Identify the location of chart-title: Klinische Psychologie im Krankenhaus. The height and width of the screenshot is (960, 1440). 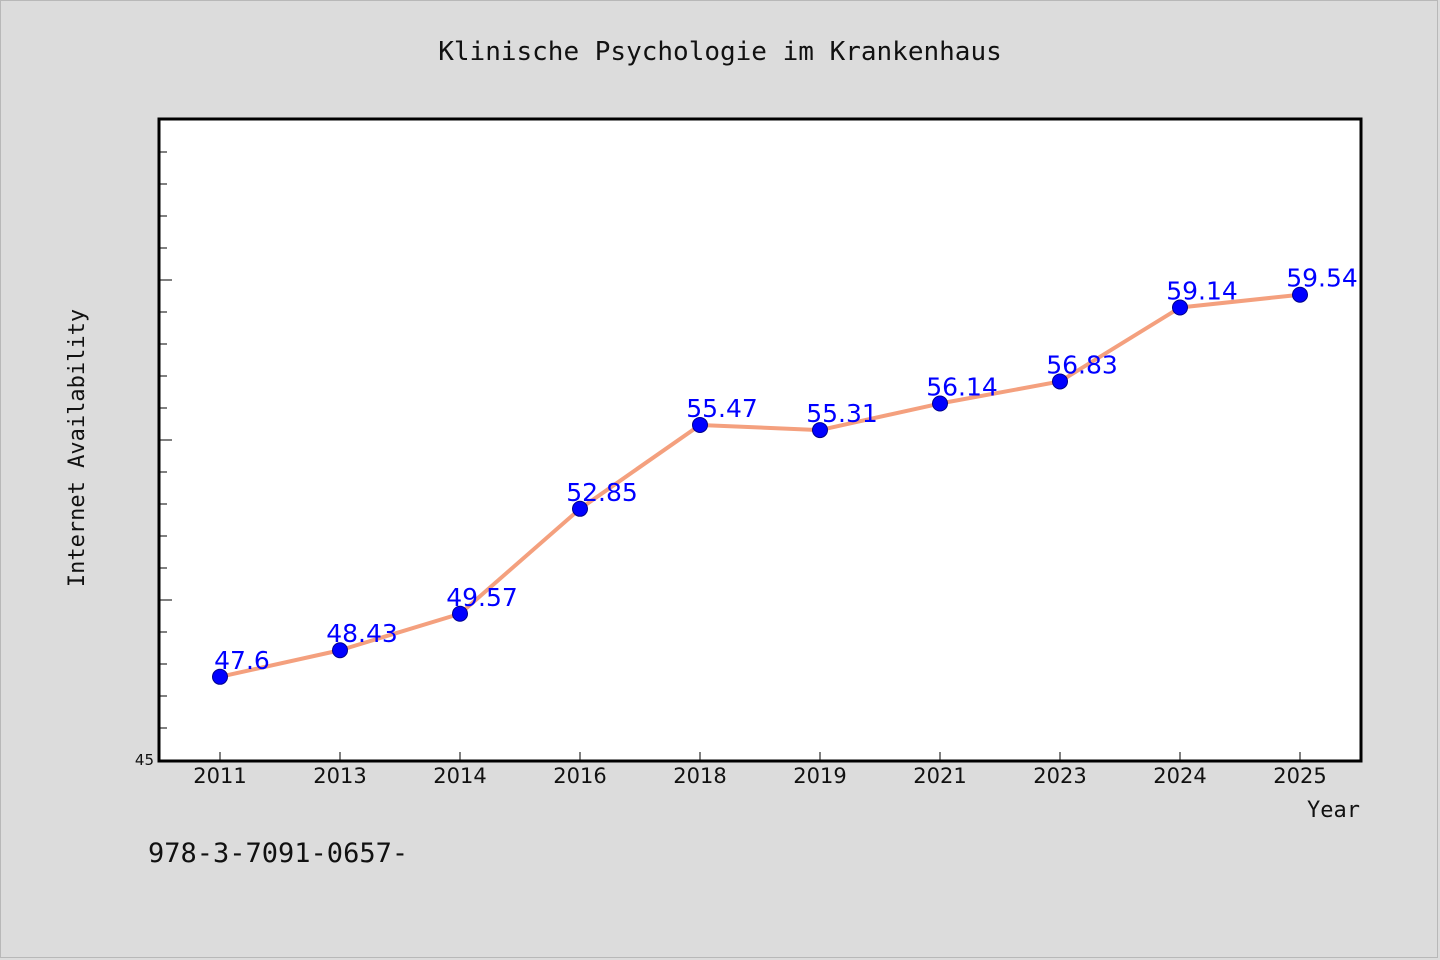
(720, 52).